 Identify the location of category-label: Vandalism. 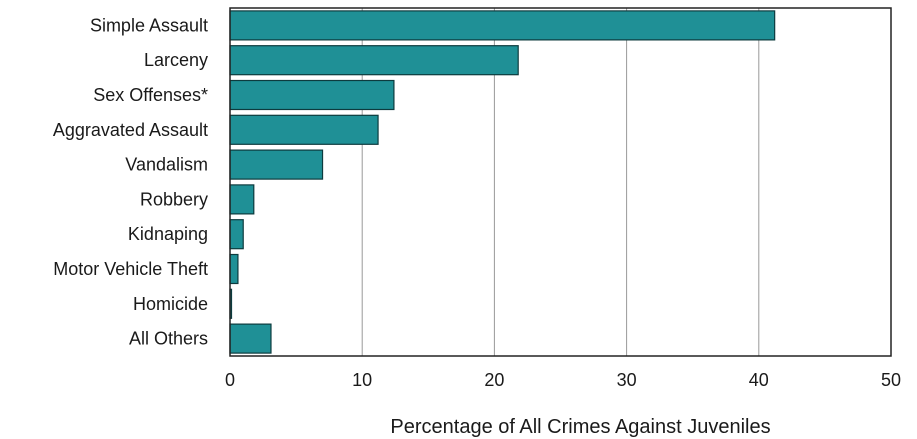
(166, 165).